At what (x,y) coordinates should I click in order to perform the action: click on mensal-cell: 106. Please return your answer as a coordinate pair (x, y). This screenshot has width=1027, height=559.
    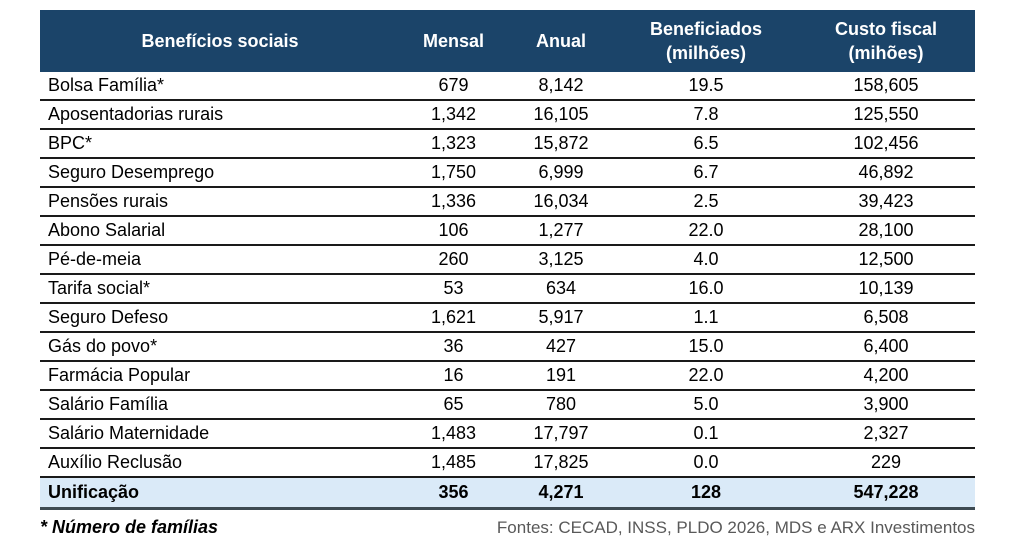
    Looking at the image, I should click on (453, 231).